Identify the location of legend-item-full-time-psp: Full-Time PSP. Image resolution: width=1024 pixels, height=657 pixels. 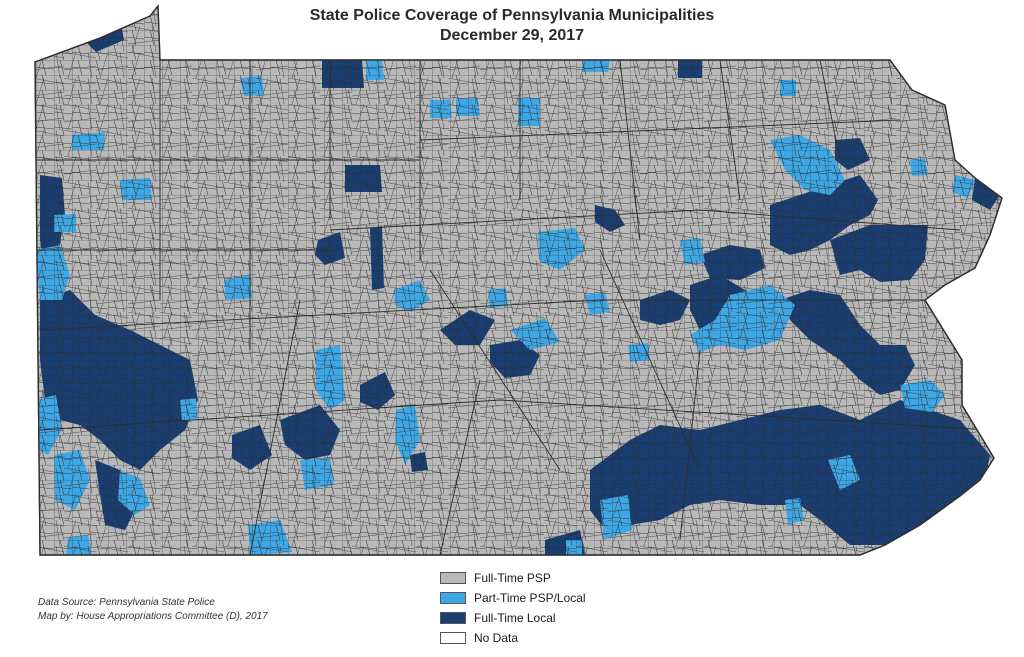
(550, 578).